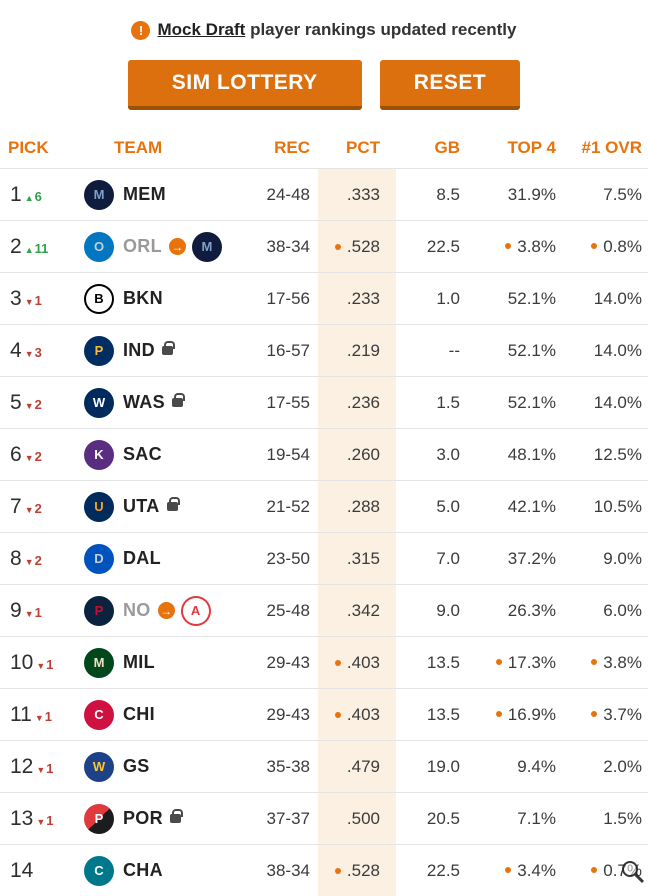 This screenshot has height=896, width=648. I want to click on record-cell: 37-37, so click(288, 818).